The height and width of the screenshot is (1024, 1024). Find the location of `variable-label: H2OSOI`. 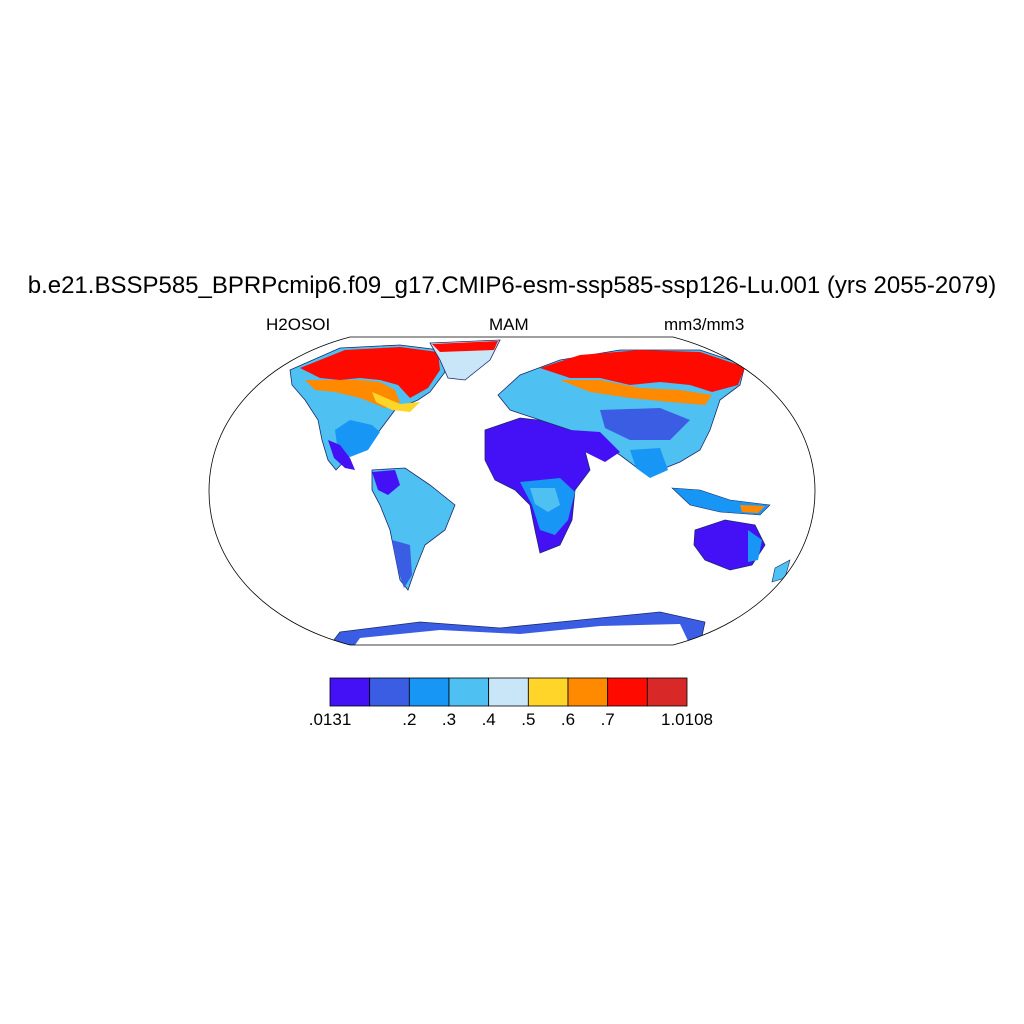

variable-label: H2OSOI is located at coordinates (298, 324).